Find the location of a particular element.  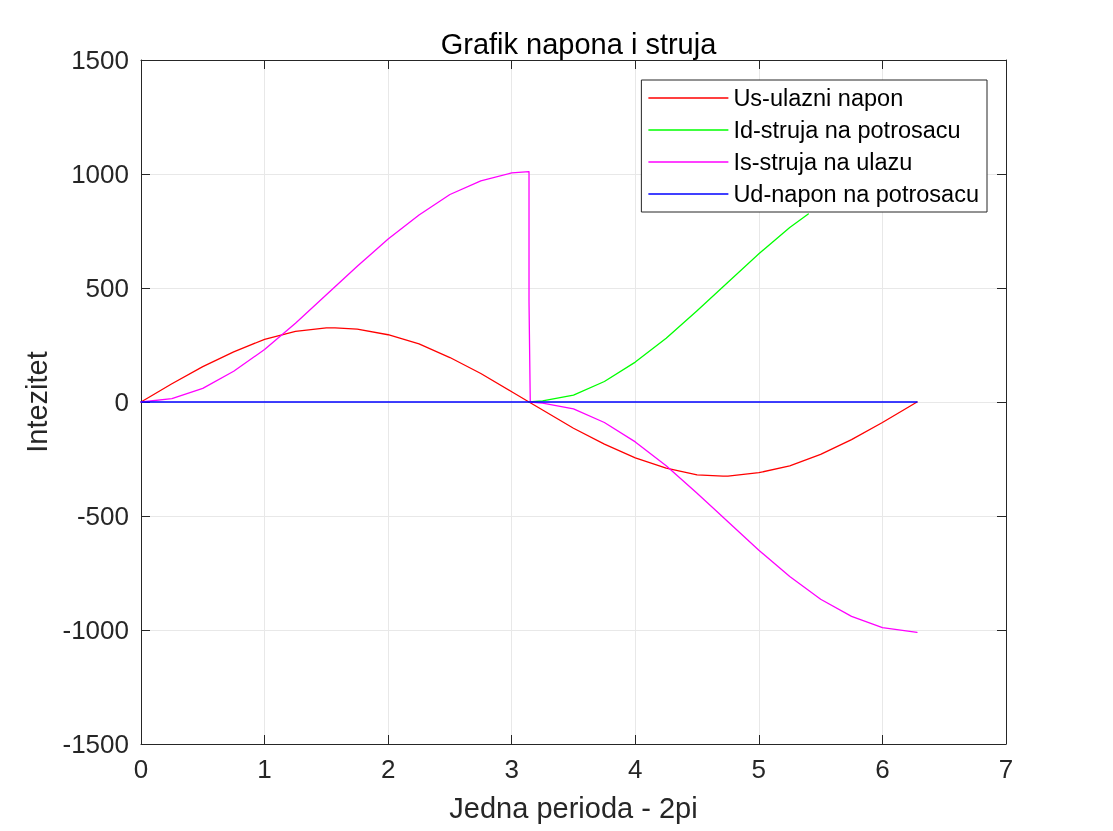

x-tick-label: 6 is located at coordinates (882, 769).